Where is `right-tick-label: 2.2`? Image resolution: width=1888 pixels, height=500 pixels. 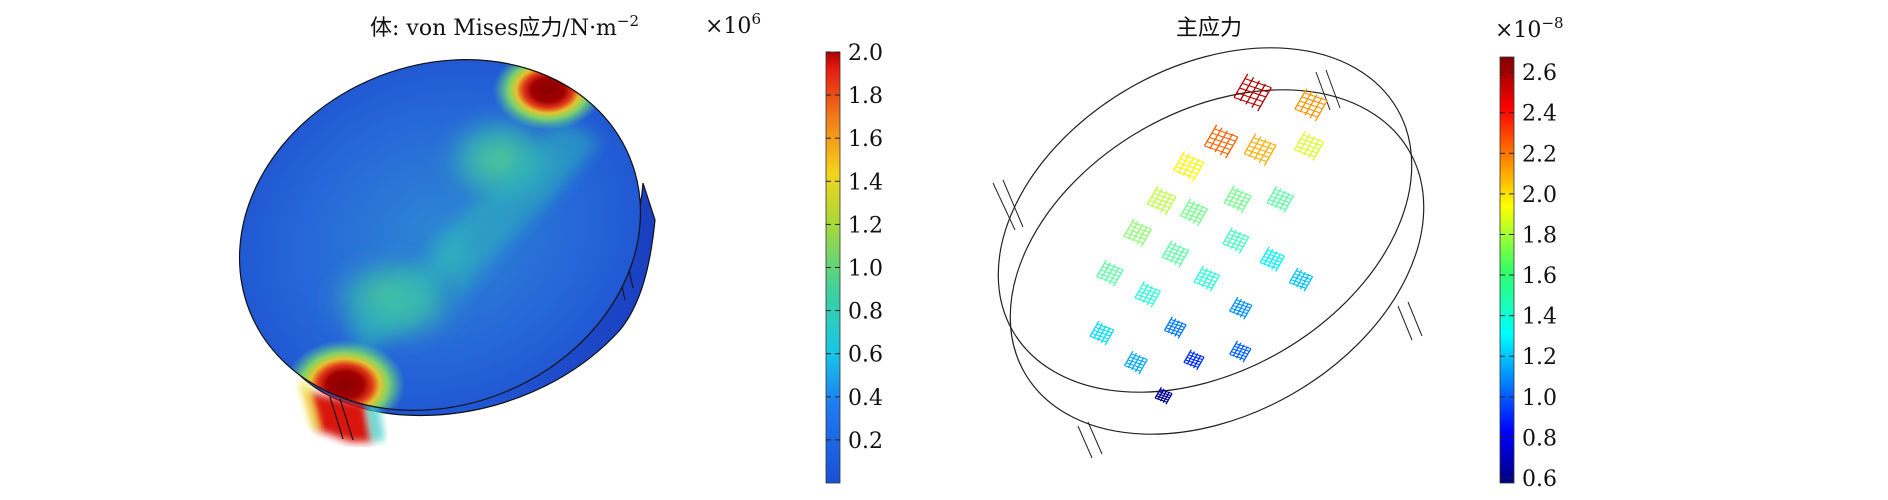 right-tick-label: 2.2 is located at coordinates (1539, 154).